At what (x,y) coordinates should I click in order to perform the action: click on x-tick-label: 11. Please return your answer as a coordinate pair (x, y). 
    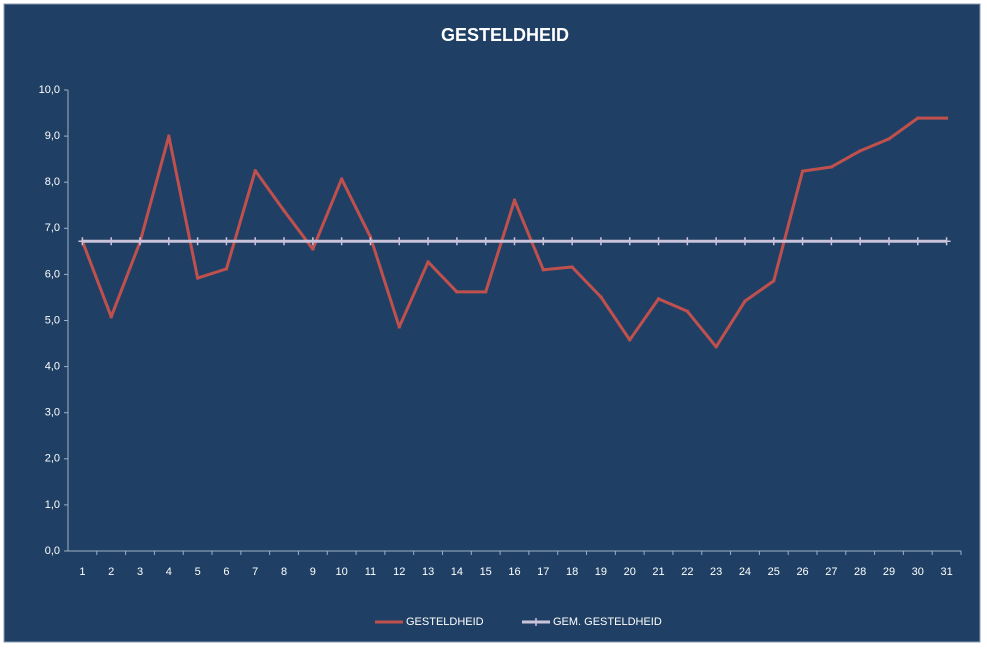
    Looking at the image, I should click on (370, 572).